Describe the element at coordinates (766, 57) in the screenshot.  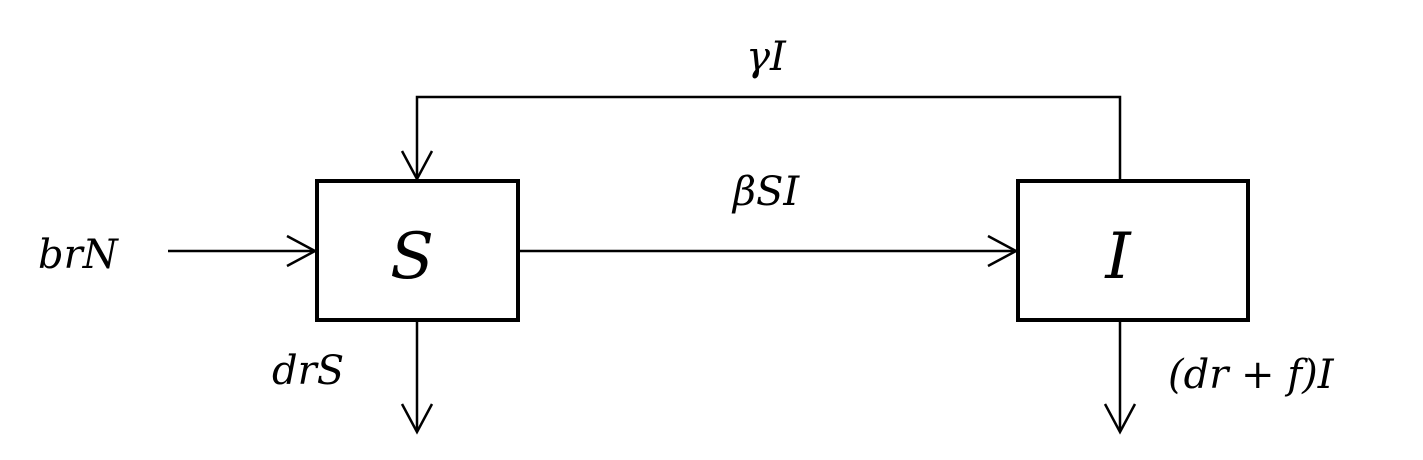
I see `recovery-label: γI` at that location.